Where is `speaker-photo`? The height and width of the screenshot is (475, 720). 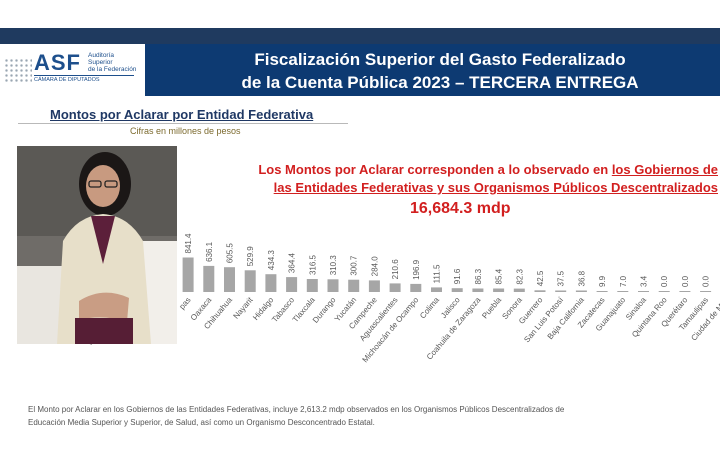 speaker-photo is located at coordinates (97, 245).